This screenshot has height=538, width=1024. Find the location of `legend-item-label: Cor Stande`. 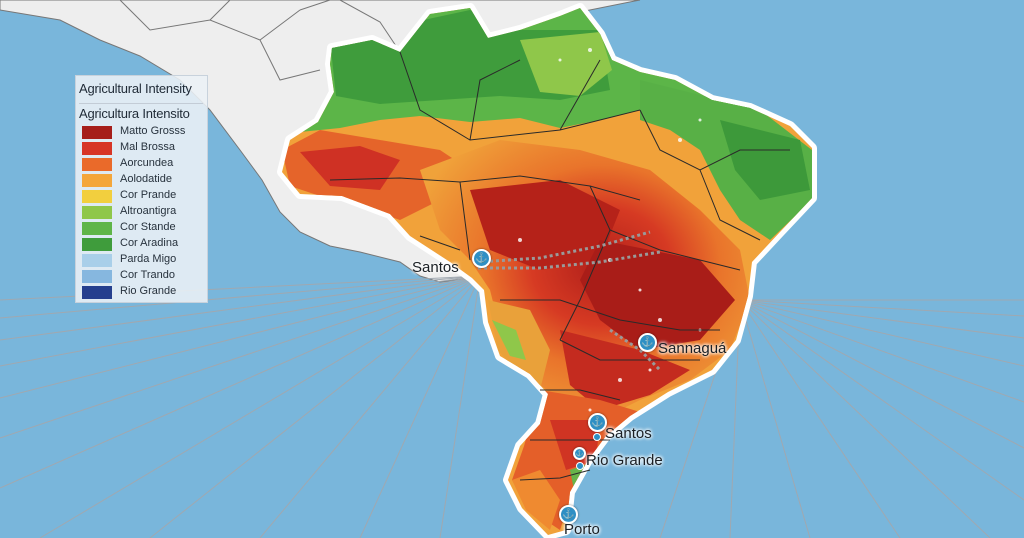

legend-item-label: Cor Stande is located at coordinates (148, 227).